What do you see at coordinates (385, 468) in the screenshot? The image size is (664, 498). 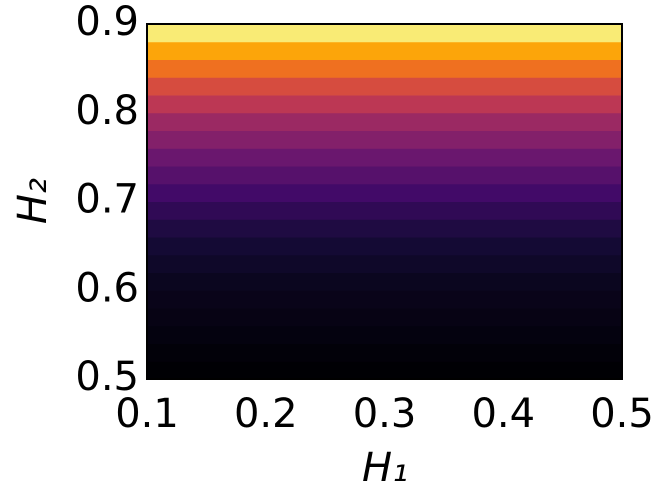 I see `x-axis-label: H₁` at bounding box center [385, 468].